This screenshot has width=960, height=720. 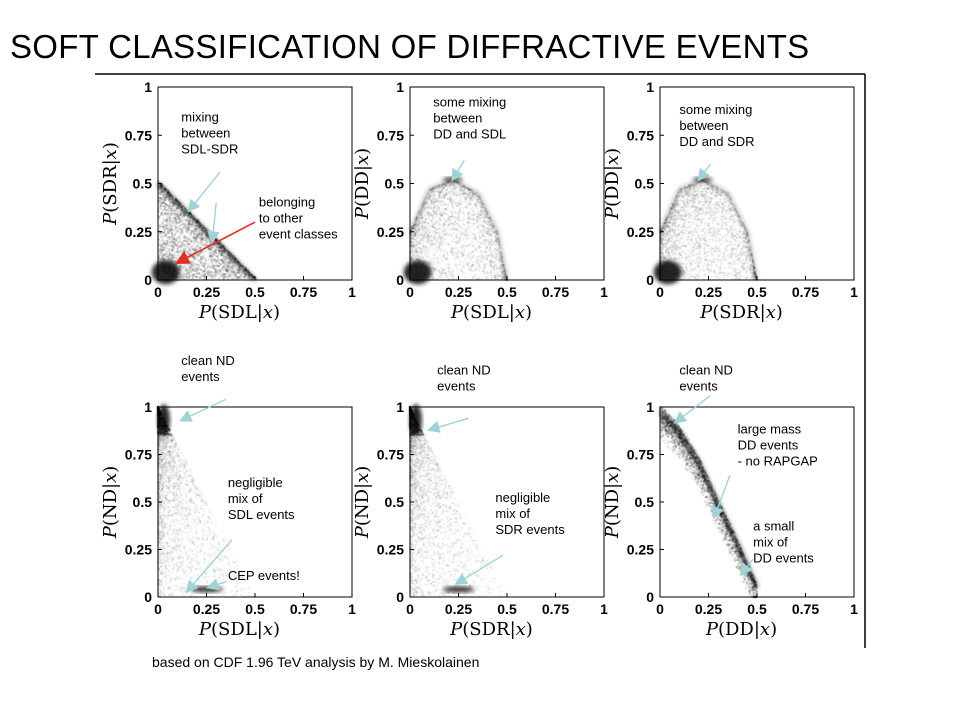 What do you see at coordinates (298, 234) in the screenshot?
I see `annotation-text: event classes` at bounding box center [298, 234].